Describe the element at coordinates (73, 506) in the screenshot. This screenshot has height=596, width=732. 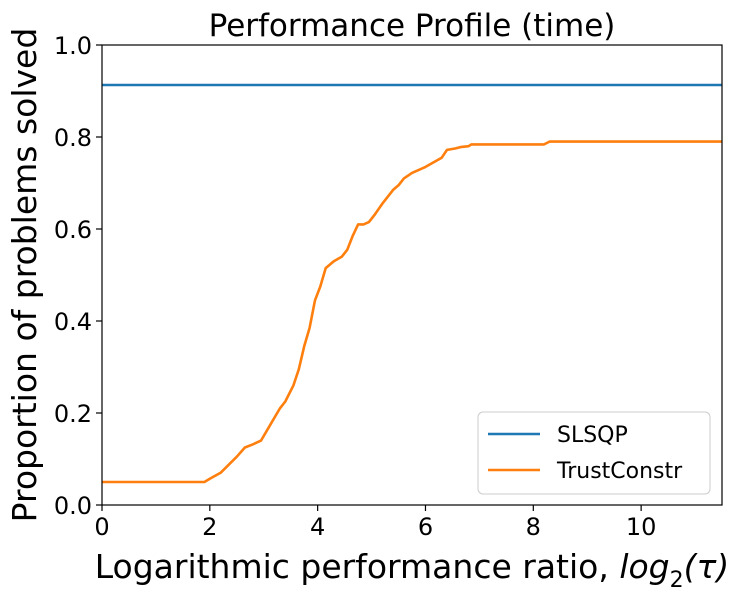
I see `y-tick-label: 0.0` at that location.